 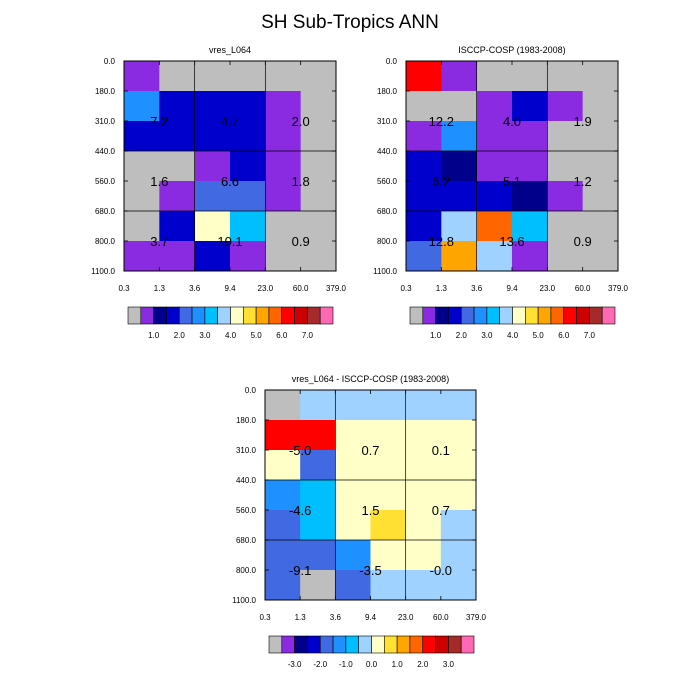 What do you see at coordinates (105, 211) in the screenshot?
I see `y-tick-label: 680.0` at bounding box center [105, 211].